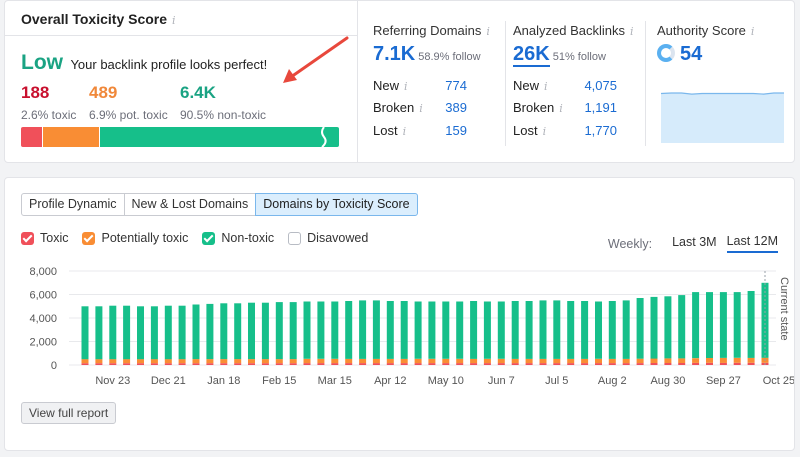  Describe the element at coordinates (135, 238) in the screenshot. I see `legend-potentially-toxic: Potentially toxic` at that location.